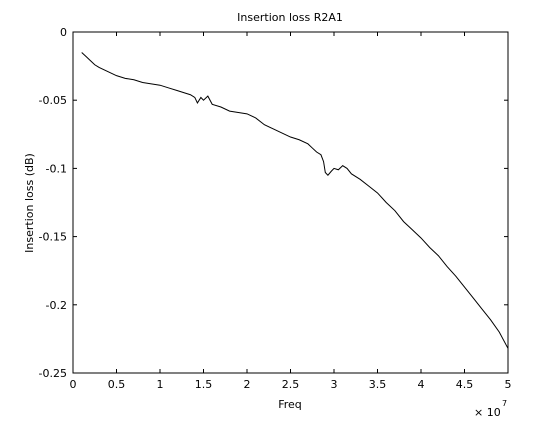 This screenshot has height=424, width=560. Describe the element at coordinates (204, 384) in the screenshot. I see `x-tick-label: 1.5` at that location.